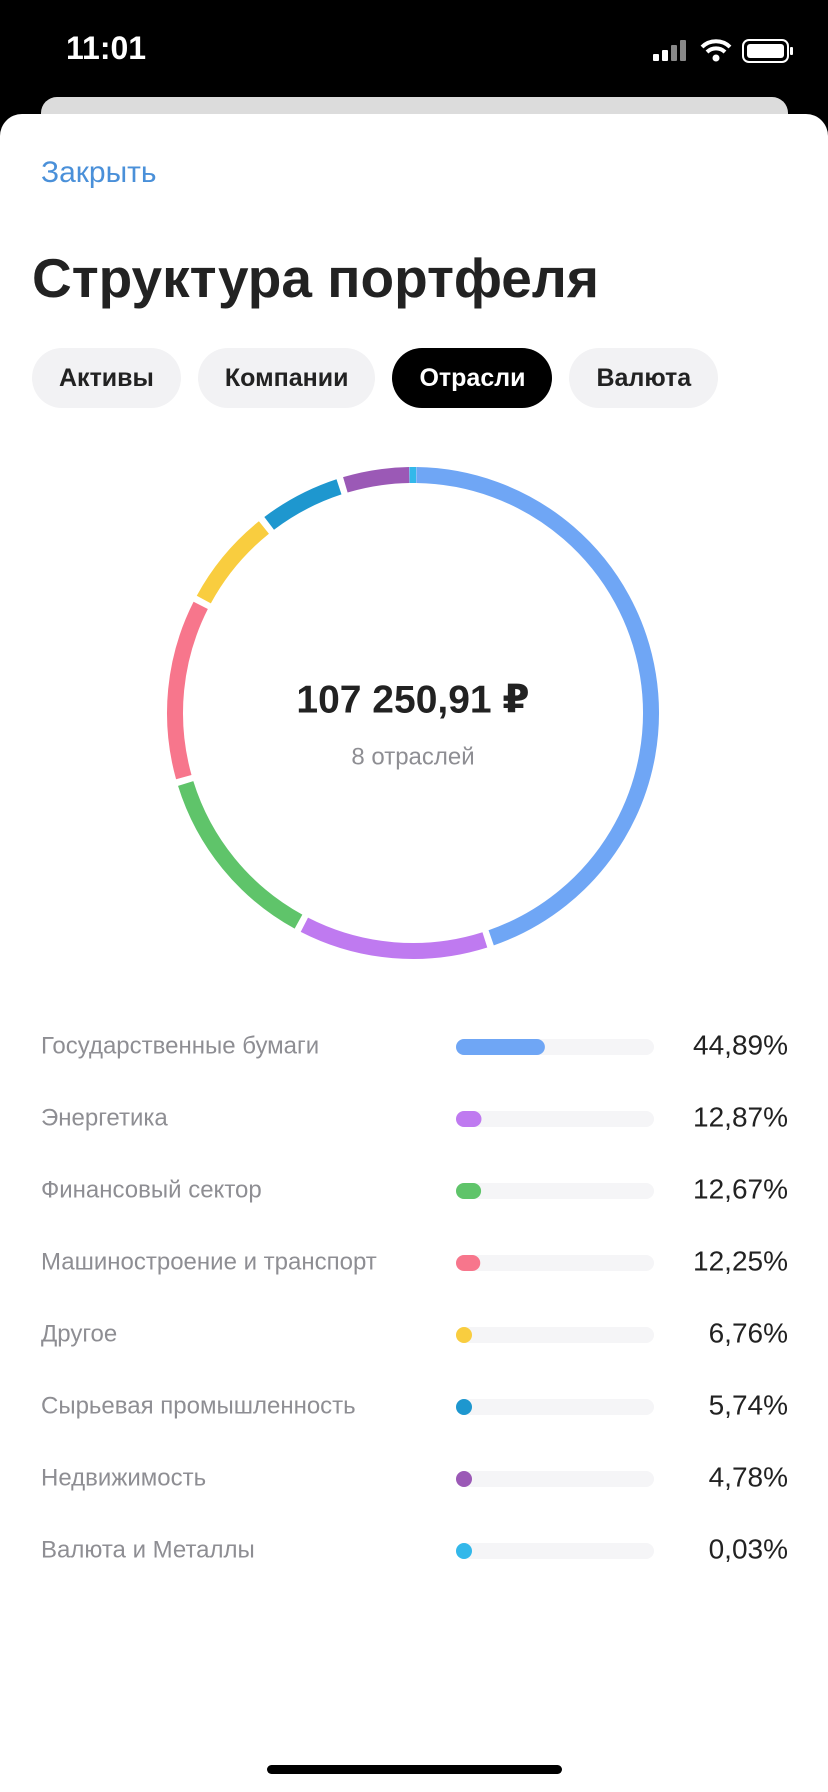  I want to click on value-label: 12,87%, so click(740, 1116).